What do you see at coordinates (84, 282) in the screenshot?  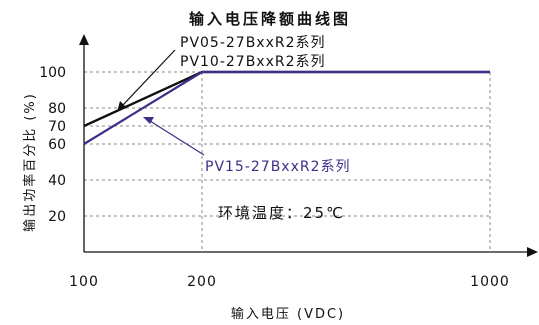 I see `x-tick-label-100: 100` at bounding box center [84, 282].